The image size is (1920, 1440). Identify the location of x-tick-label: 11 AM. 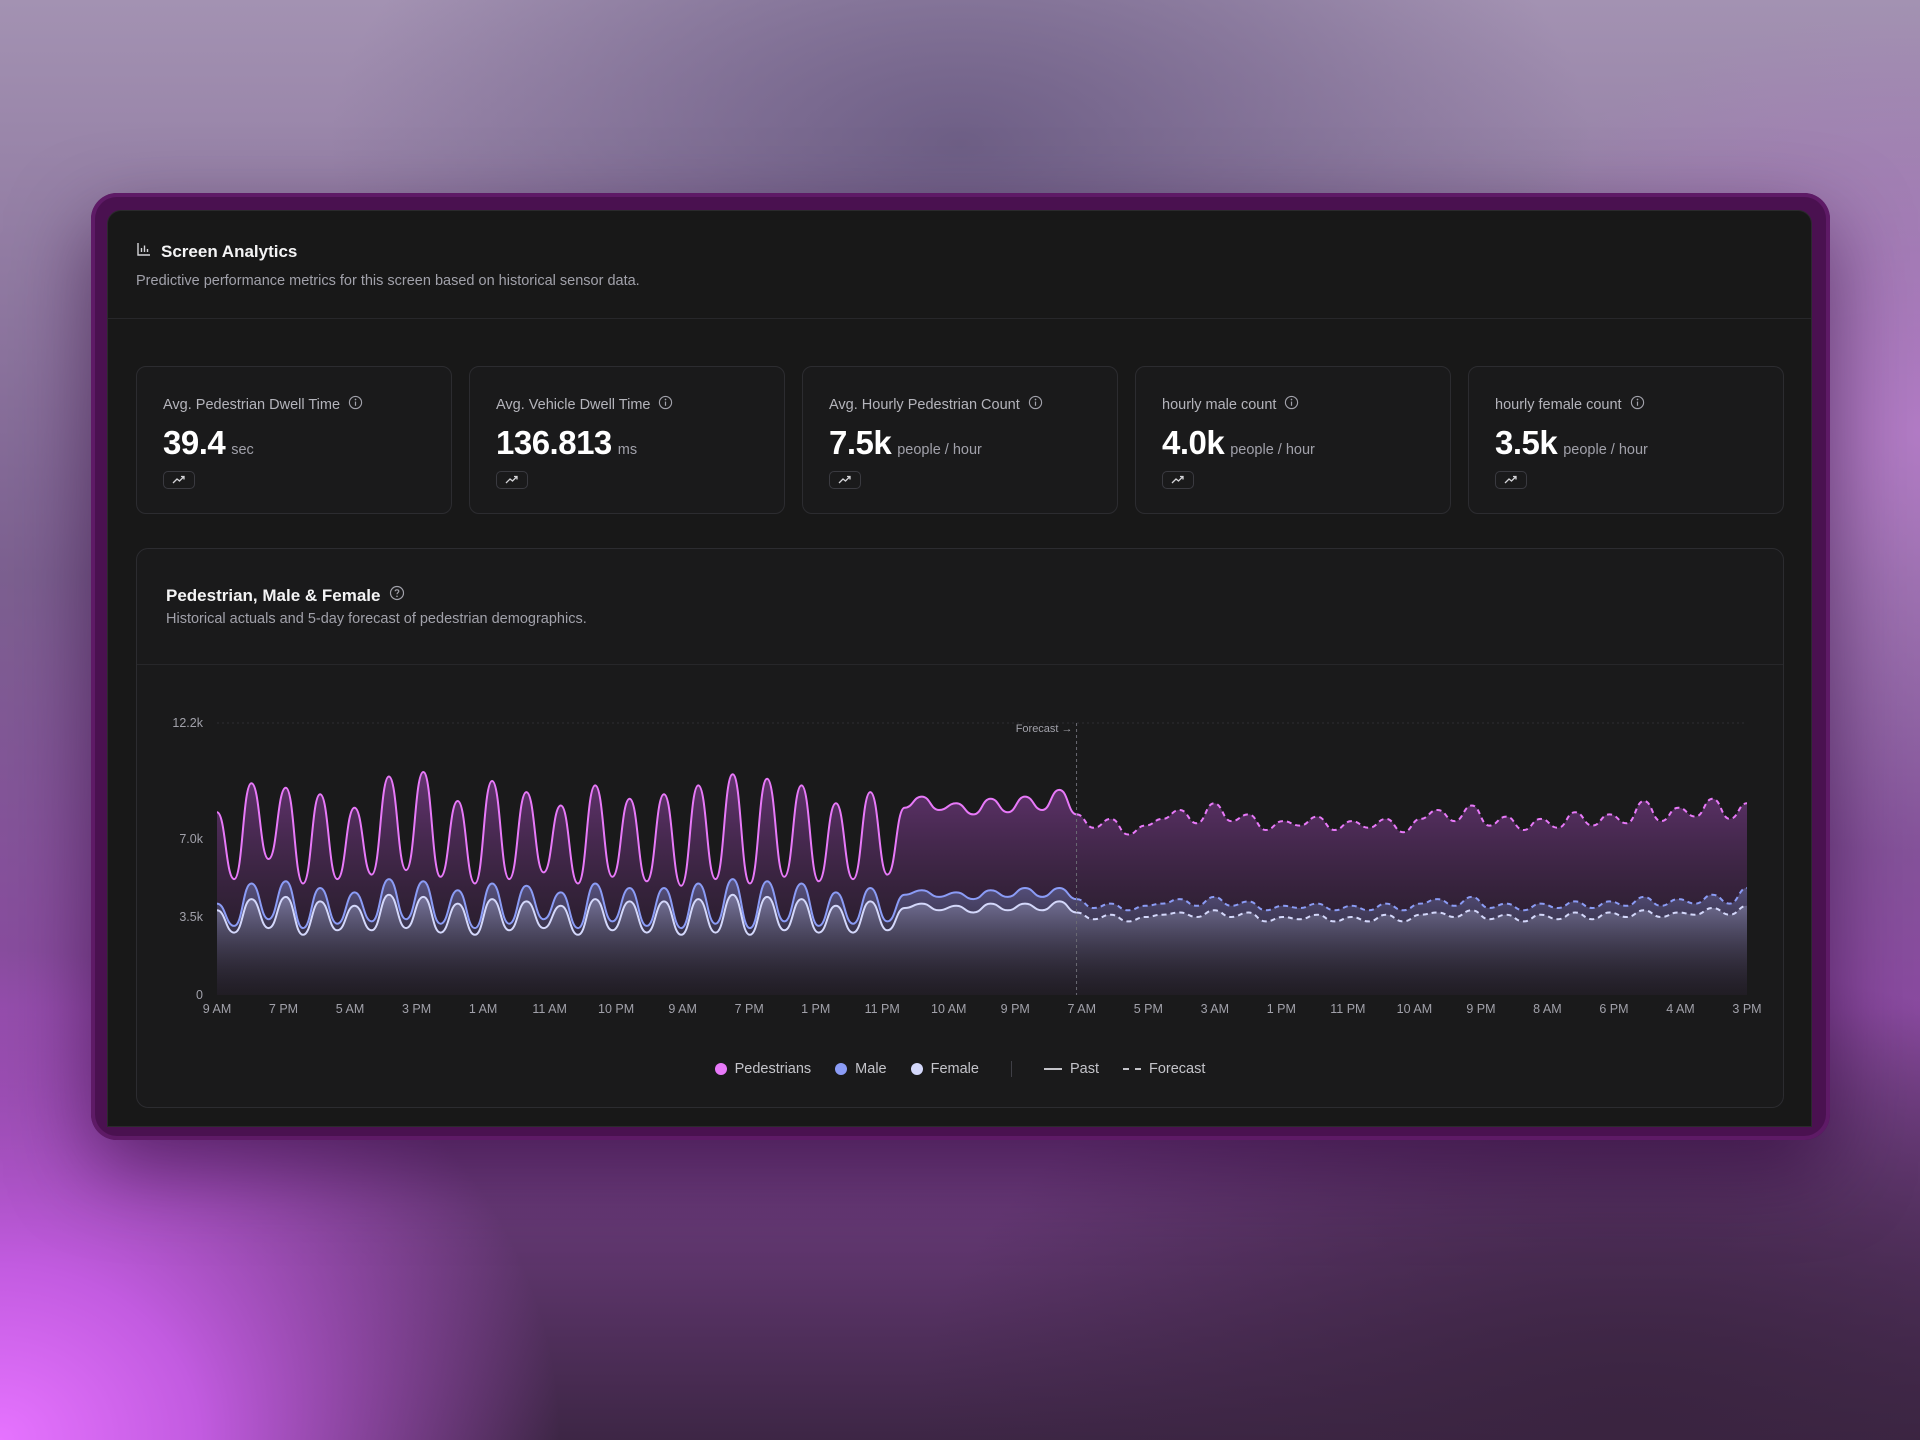
(549, 1009).